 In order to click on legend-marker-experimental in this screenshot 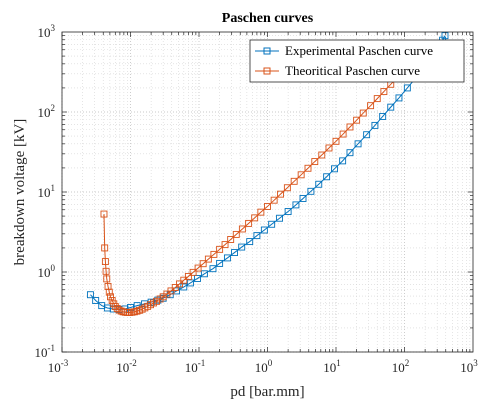, I will do `click(267, 51)`.